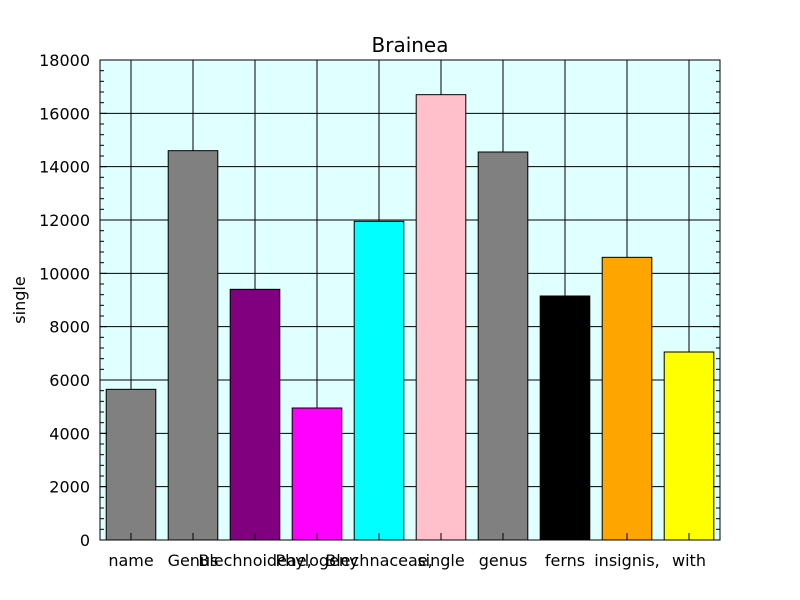  I want to click on x-tick-label: genus, so click(503, 560).